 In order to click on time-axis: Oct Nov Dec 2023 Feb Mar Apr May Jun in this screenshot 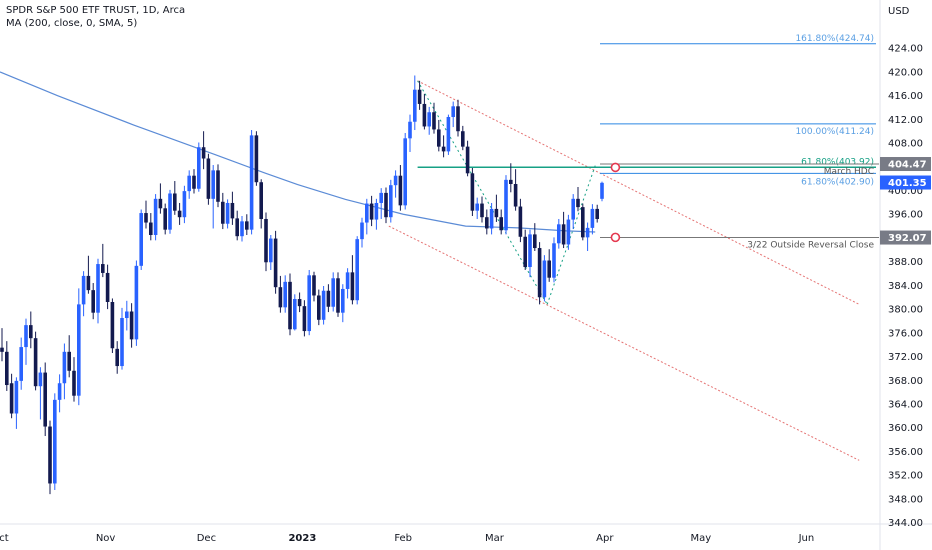, I will do `click(407, 538)`.